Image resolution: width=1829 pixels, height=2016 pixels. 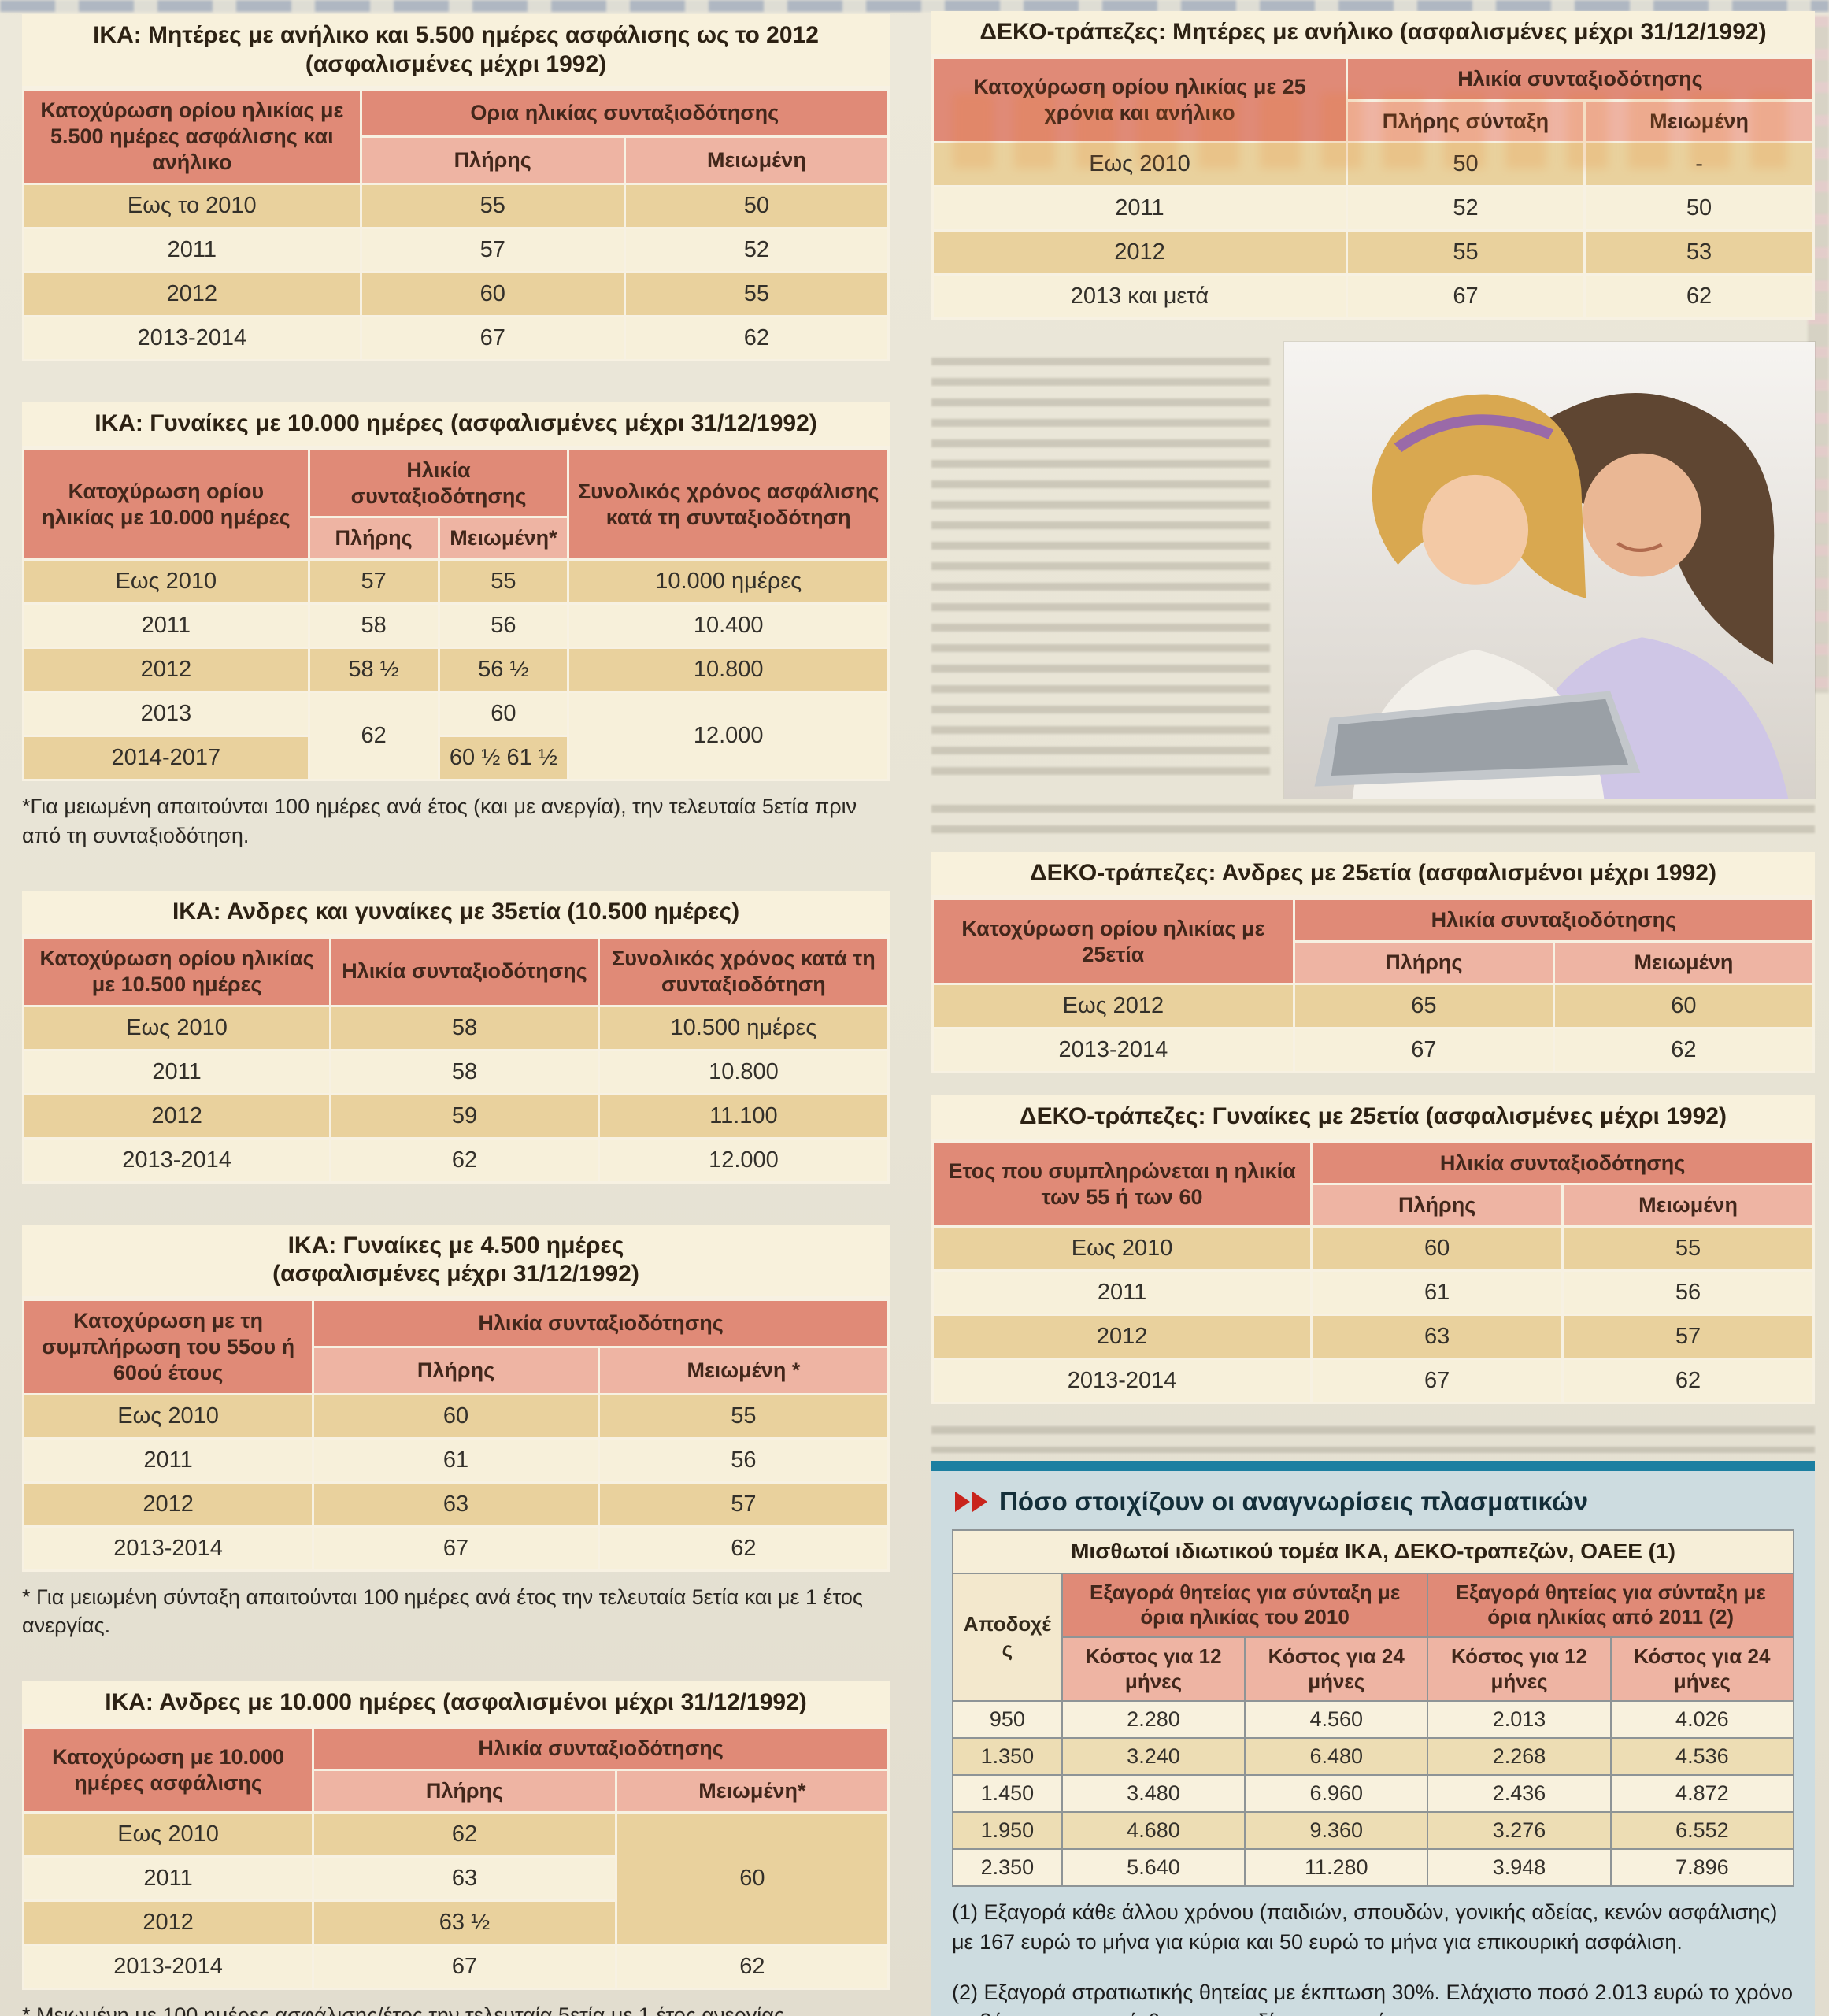 I want to click on data-cell: 67, so click(x=456, y=1548).